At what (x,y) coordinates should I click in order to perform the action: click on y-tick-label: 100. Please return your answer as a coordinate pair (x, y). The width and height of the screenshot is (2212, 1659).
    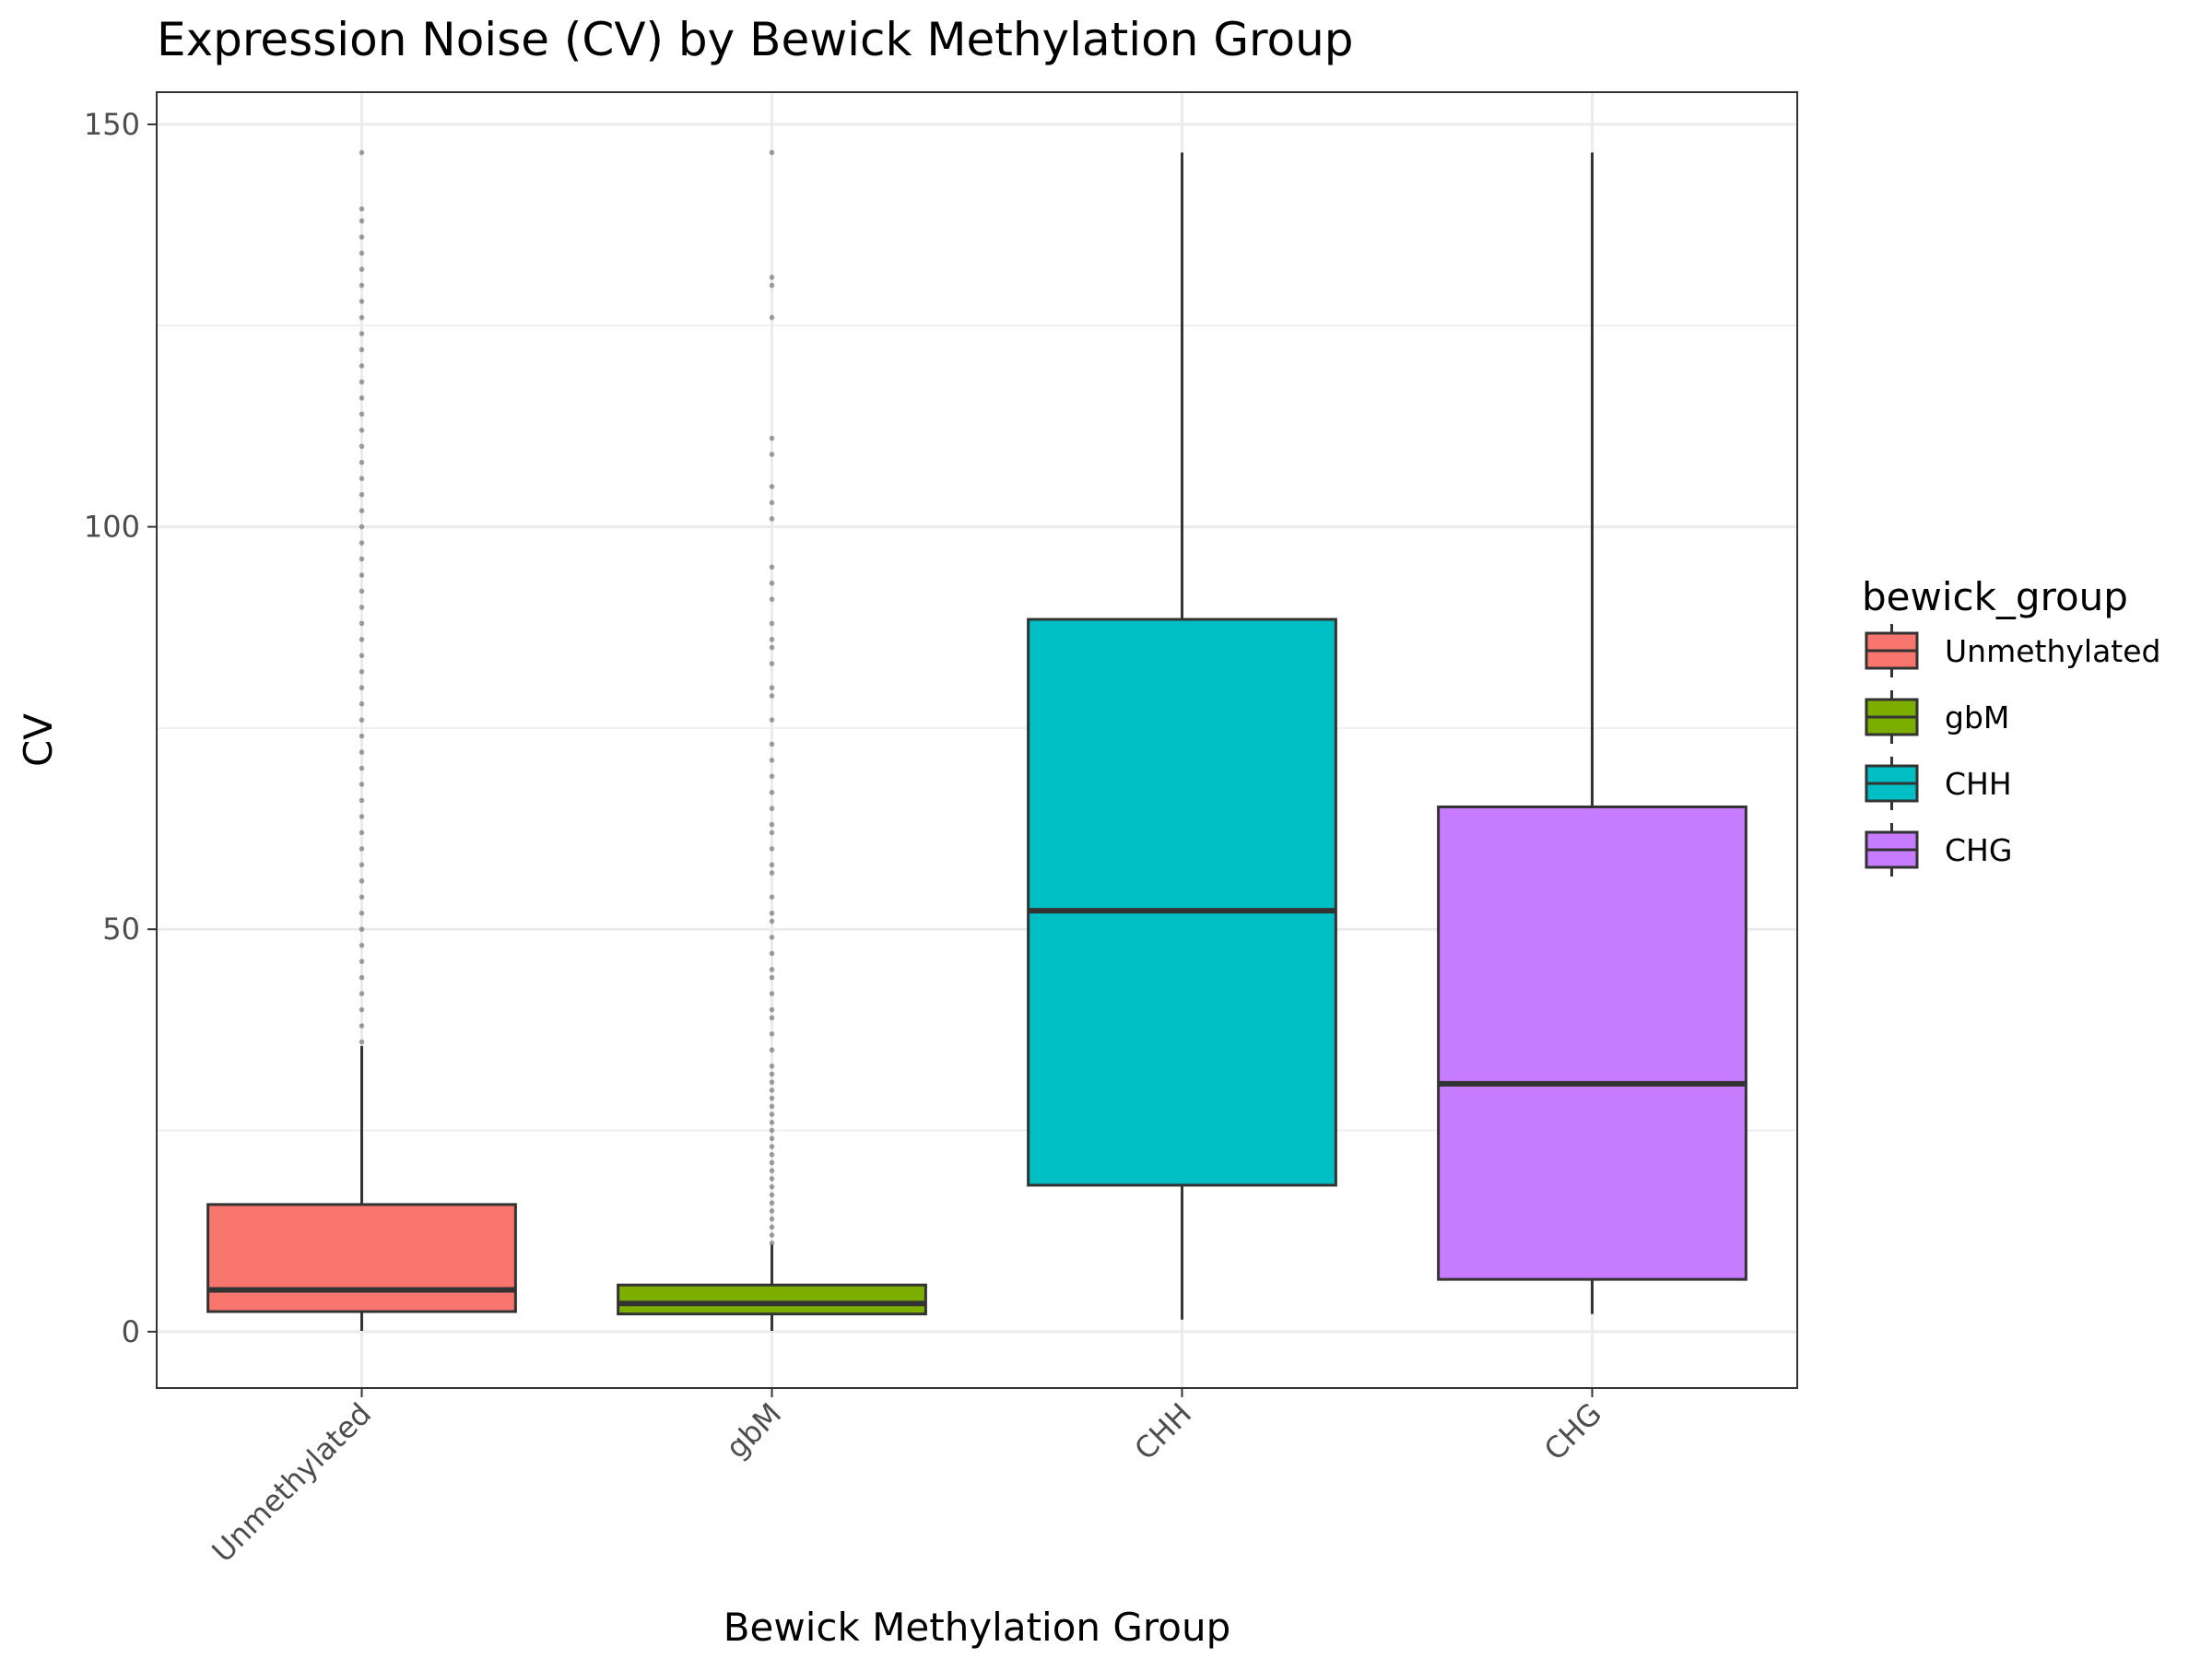
    Looking at the image, I should click on (112, 527).